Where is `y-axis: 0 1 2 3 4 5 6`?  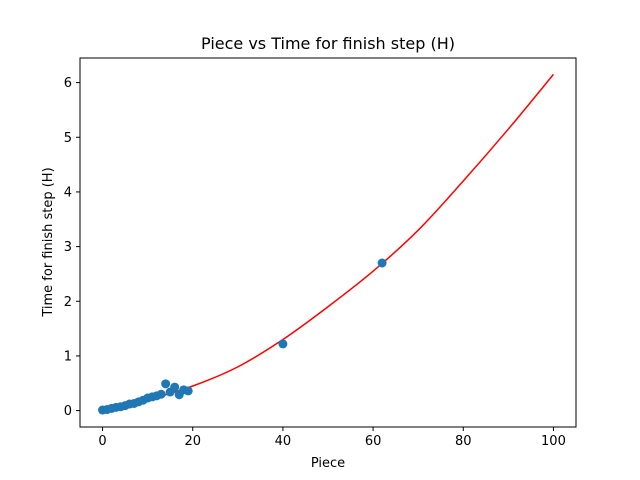
y-axis: 0 1 2 3 4 5 6 is located at coordinates (72, 247).